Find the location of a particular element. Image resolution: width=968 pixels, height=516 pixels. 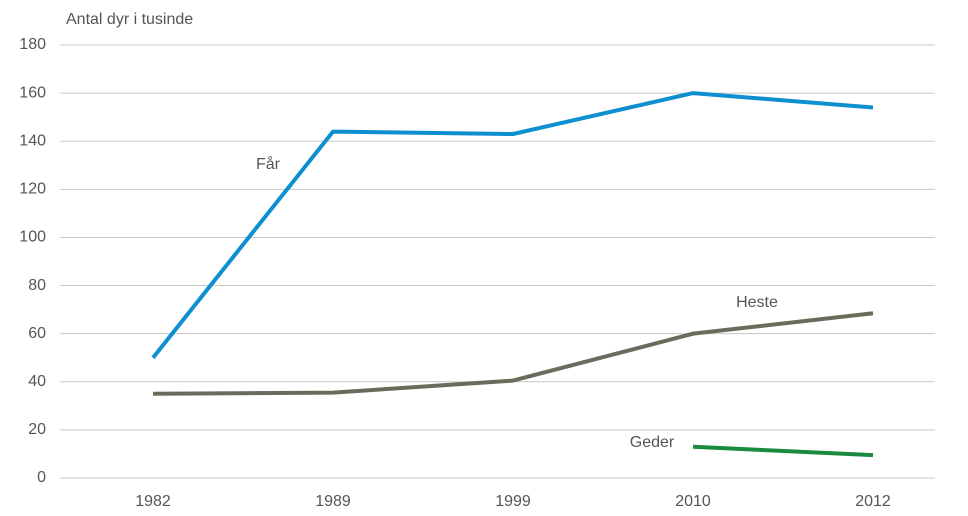

y-tick-label: 20 is located at coordinates (37, 429).